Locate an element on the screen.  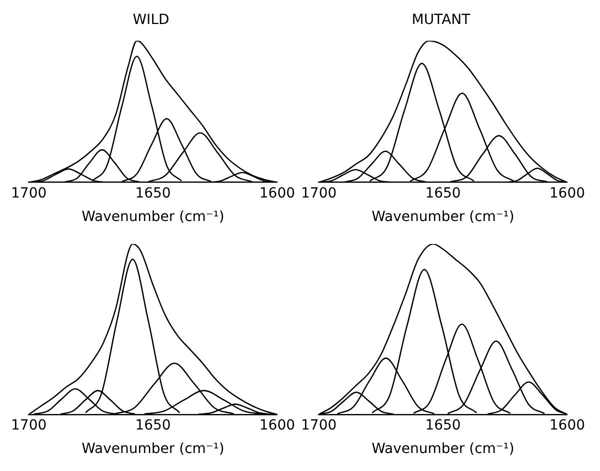
chart-title: MUTANT is located at coordinates (441, 20).